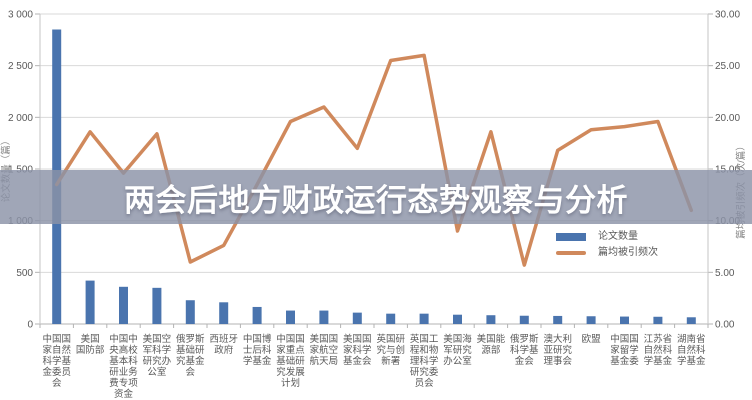 The height and width of the screenshot is (400, 752). I want to click on x-category-label: 美国空军科学研究办公室, so click(157, 355).